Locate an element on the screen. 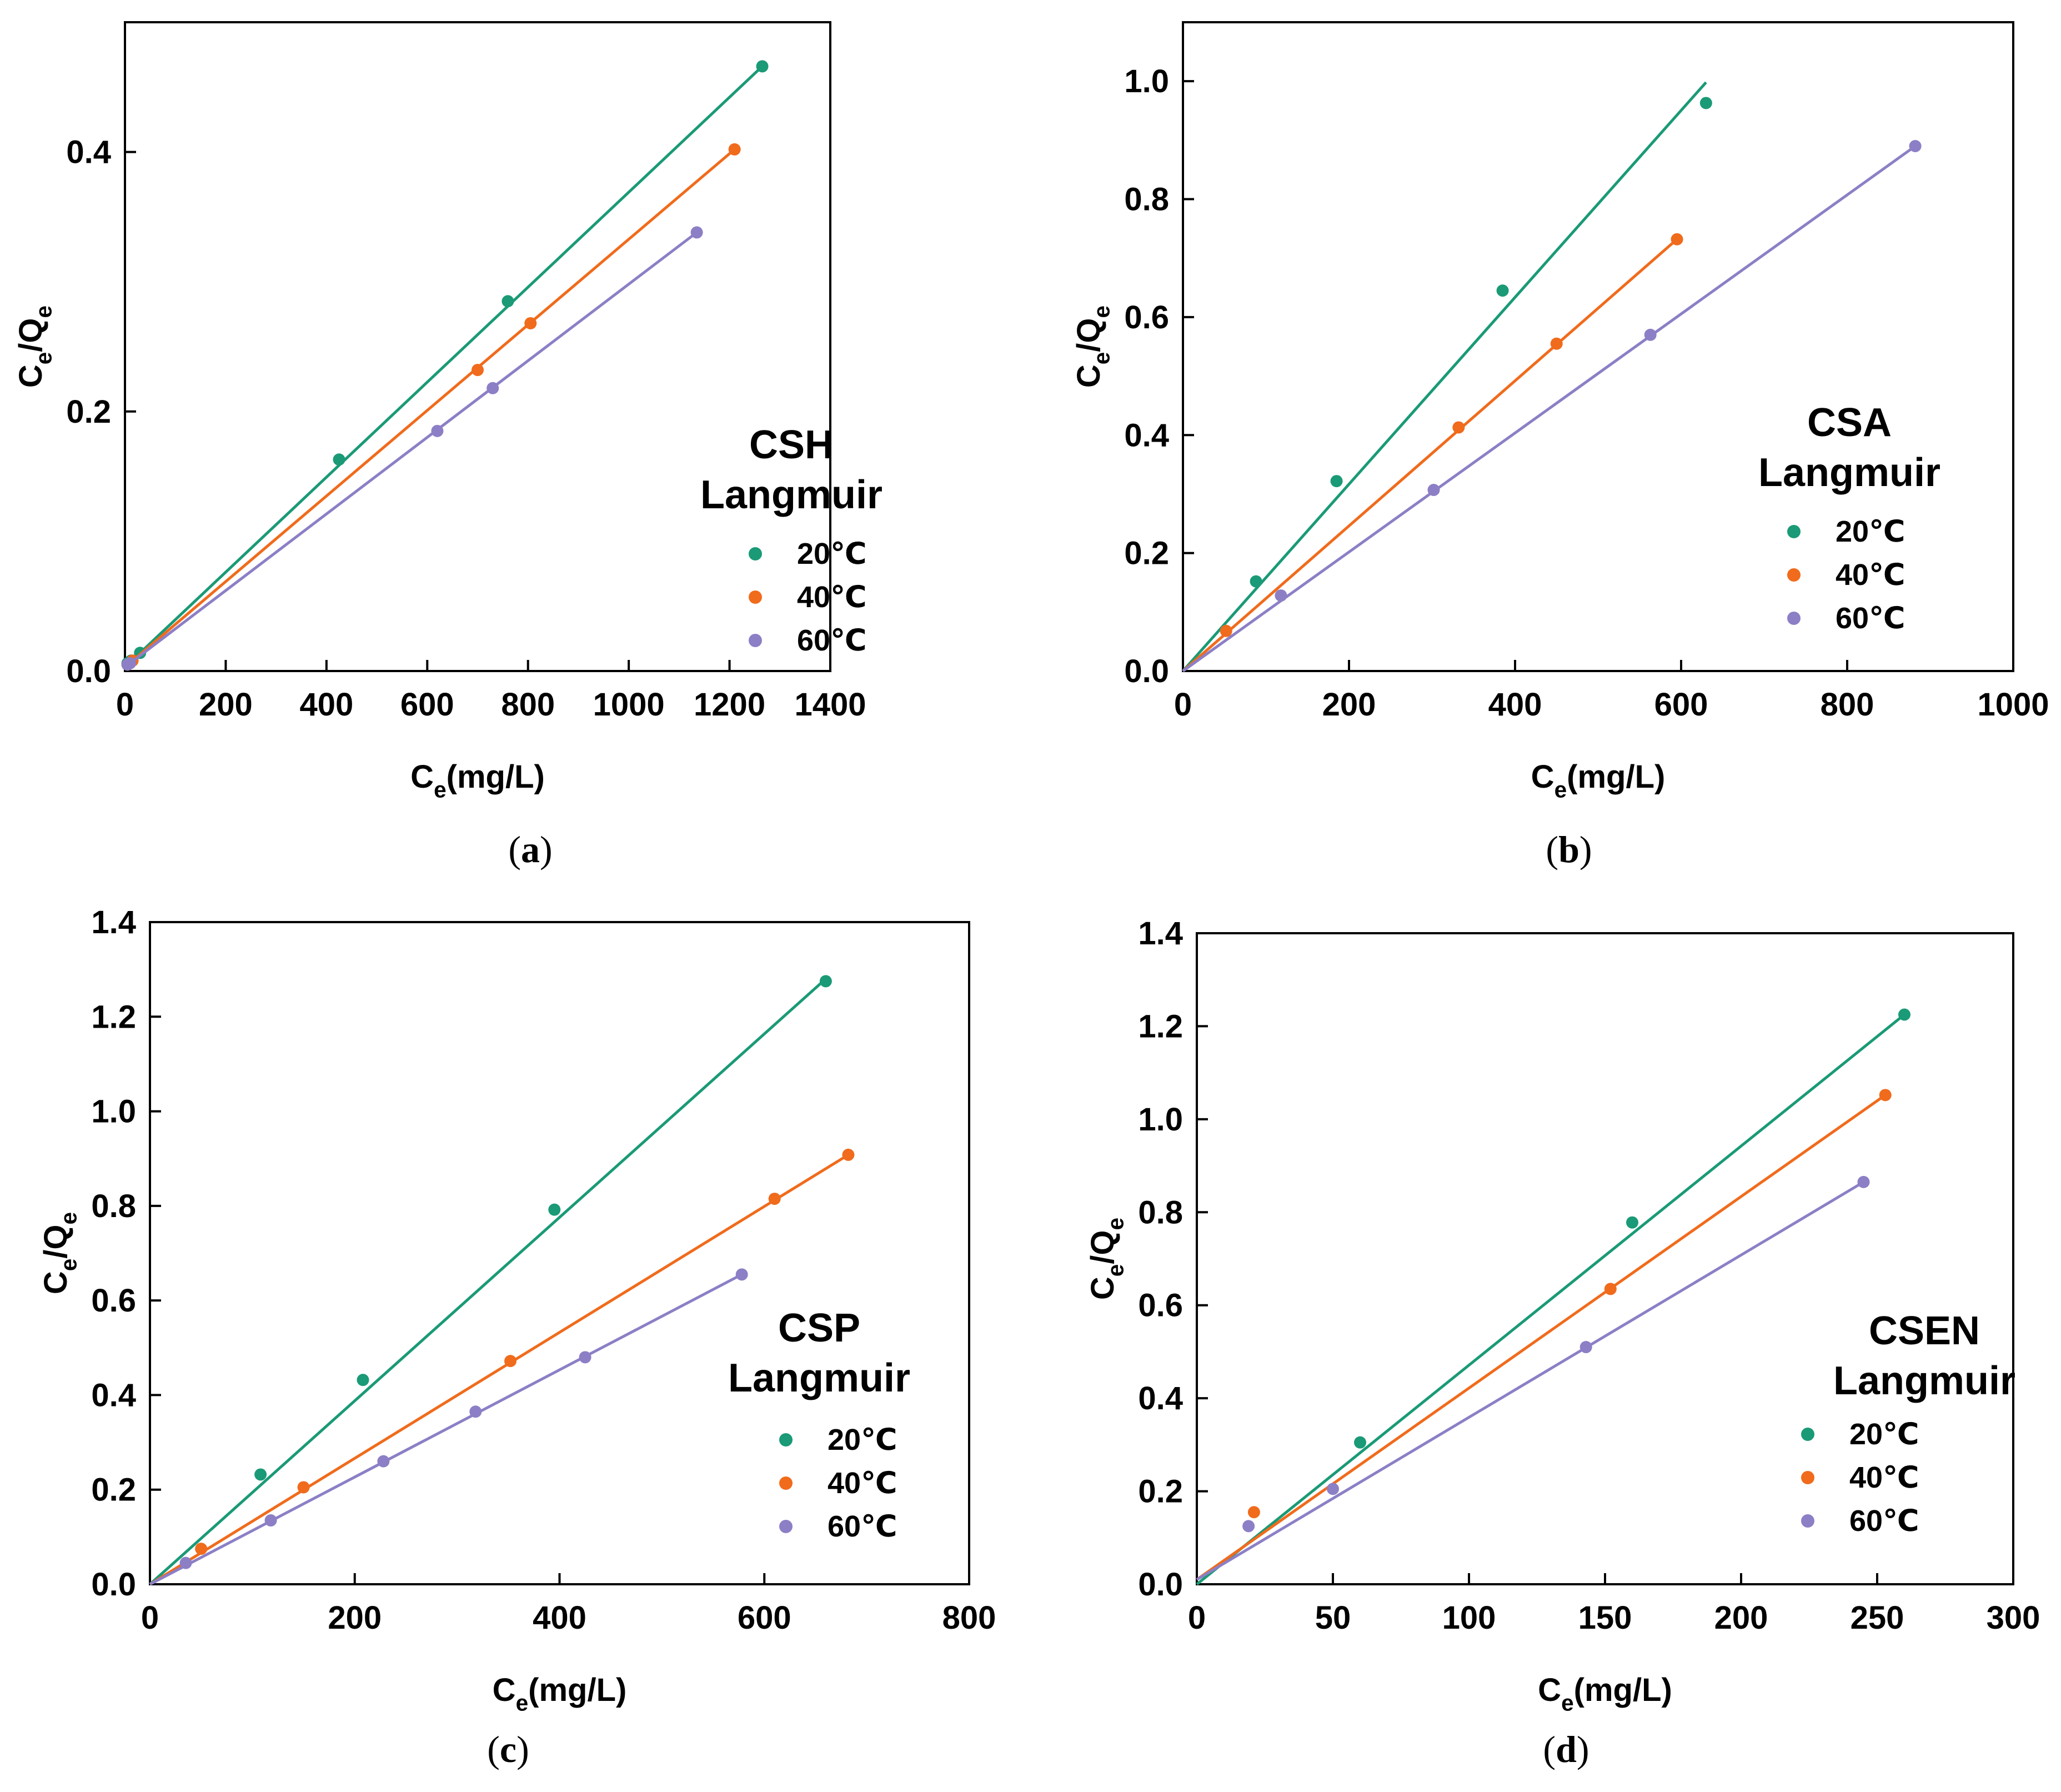  x-tick-label: 1200 is located at coordinates (729, 705).